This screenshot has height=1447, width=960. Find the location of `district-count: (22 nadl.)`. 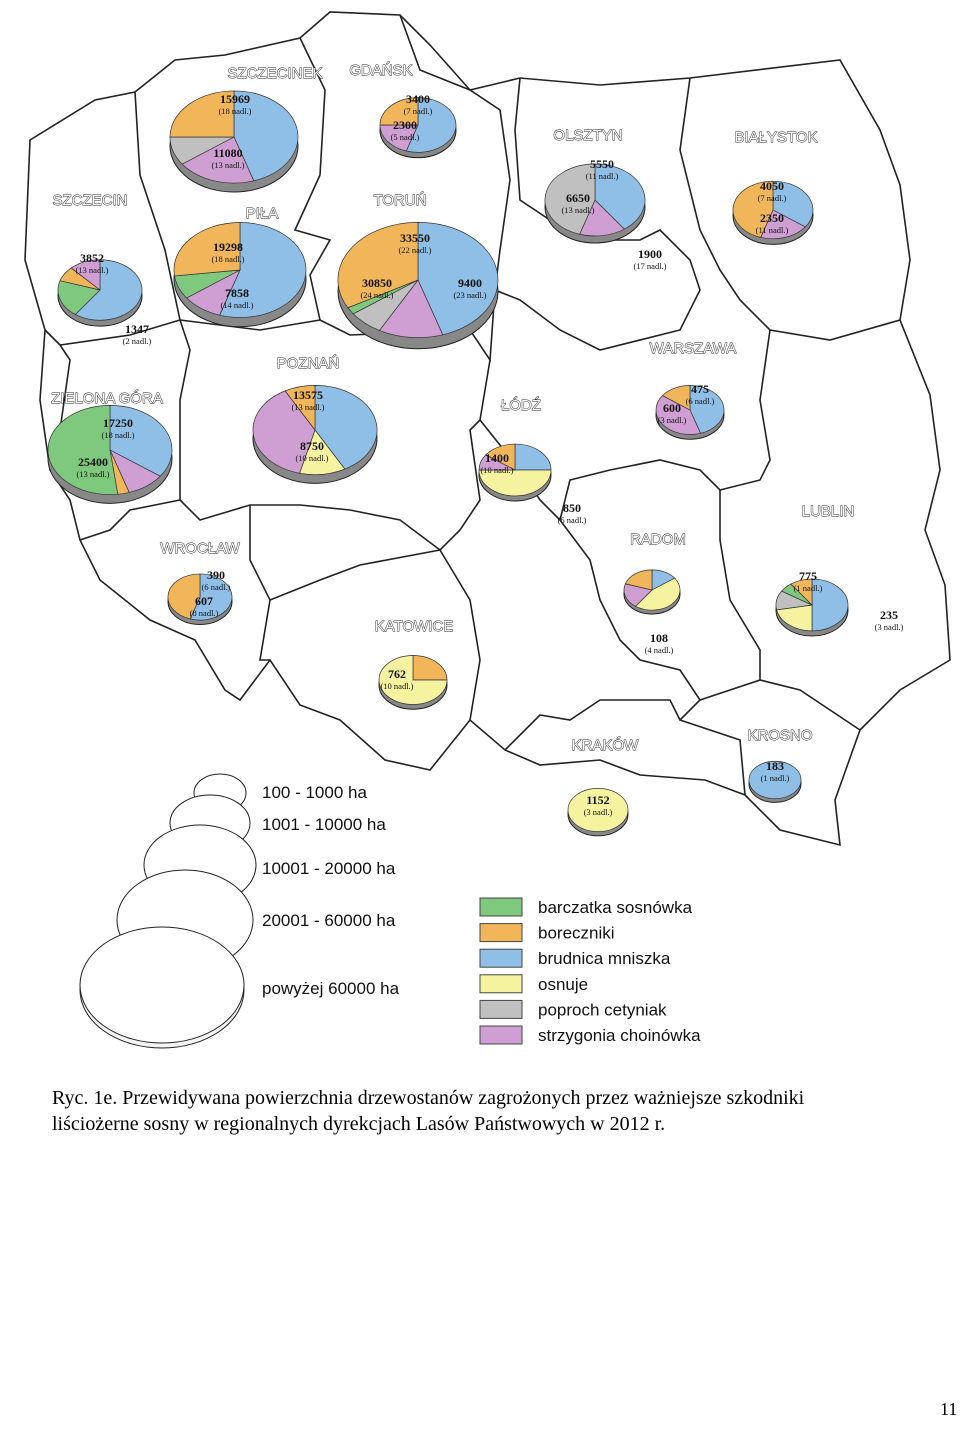

district-count: (22 nadl.) is located at coordinates (414, 250).